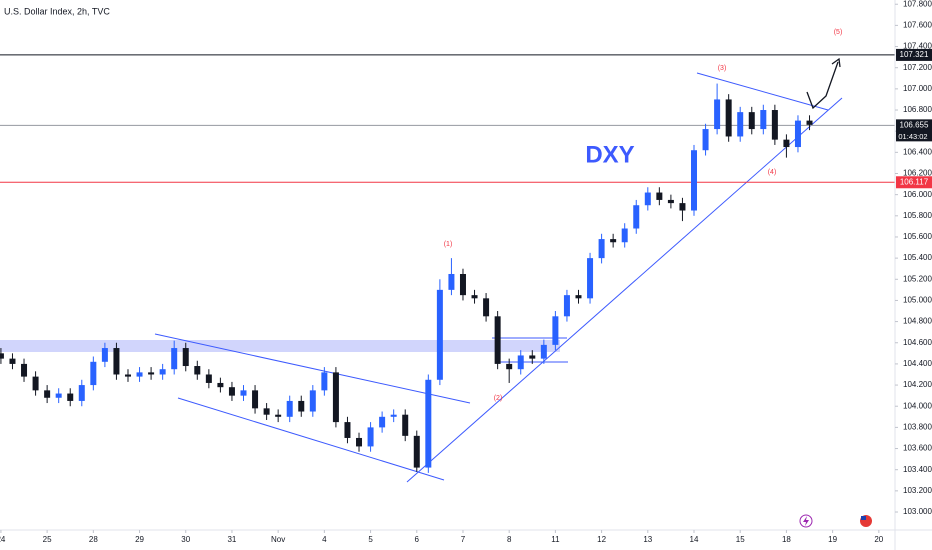 Image resolution: width=932 pixels, height=550 pixels. I want to click on arrow-head, so click(836, 62).